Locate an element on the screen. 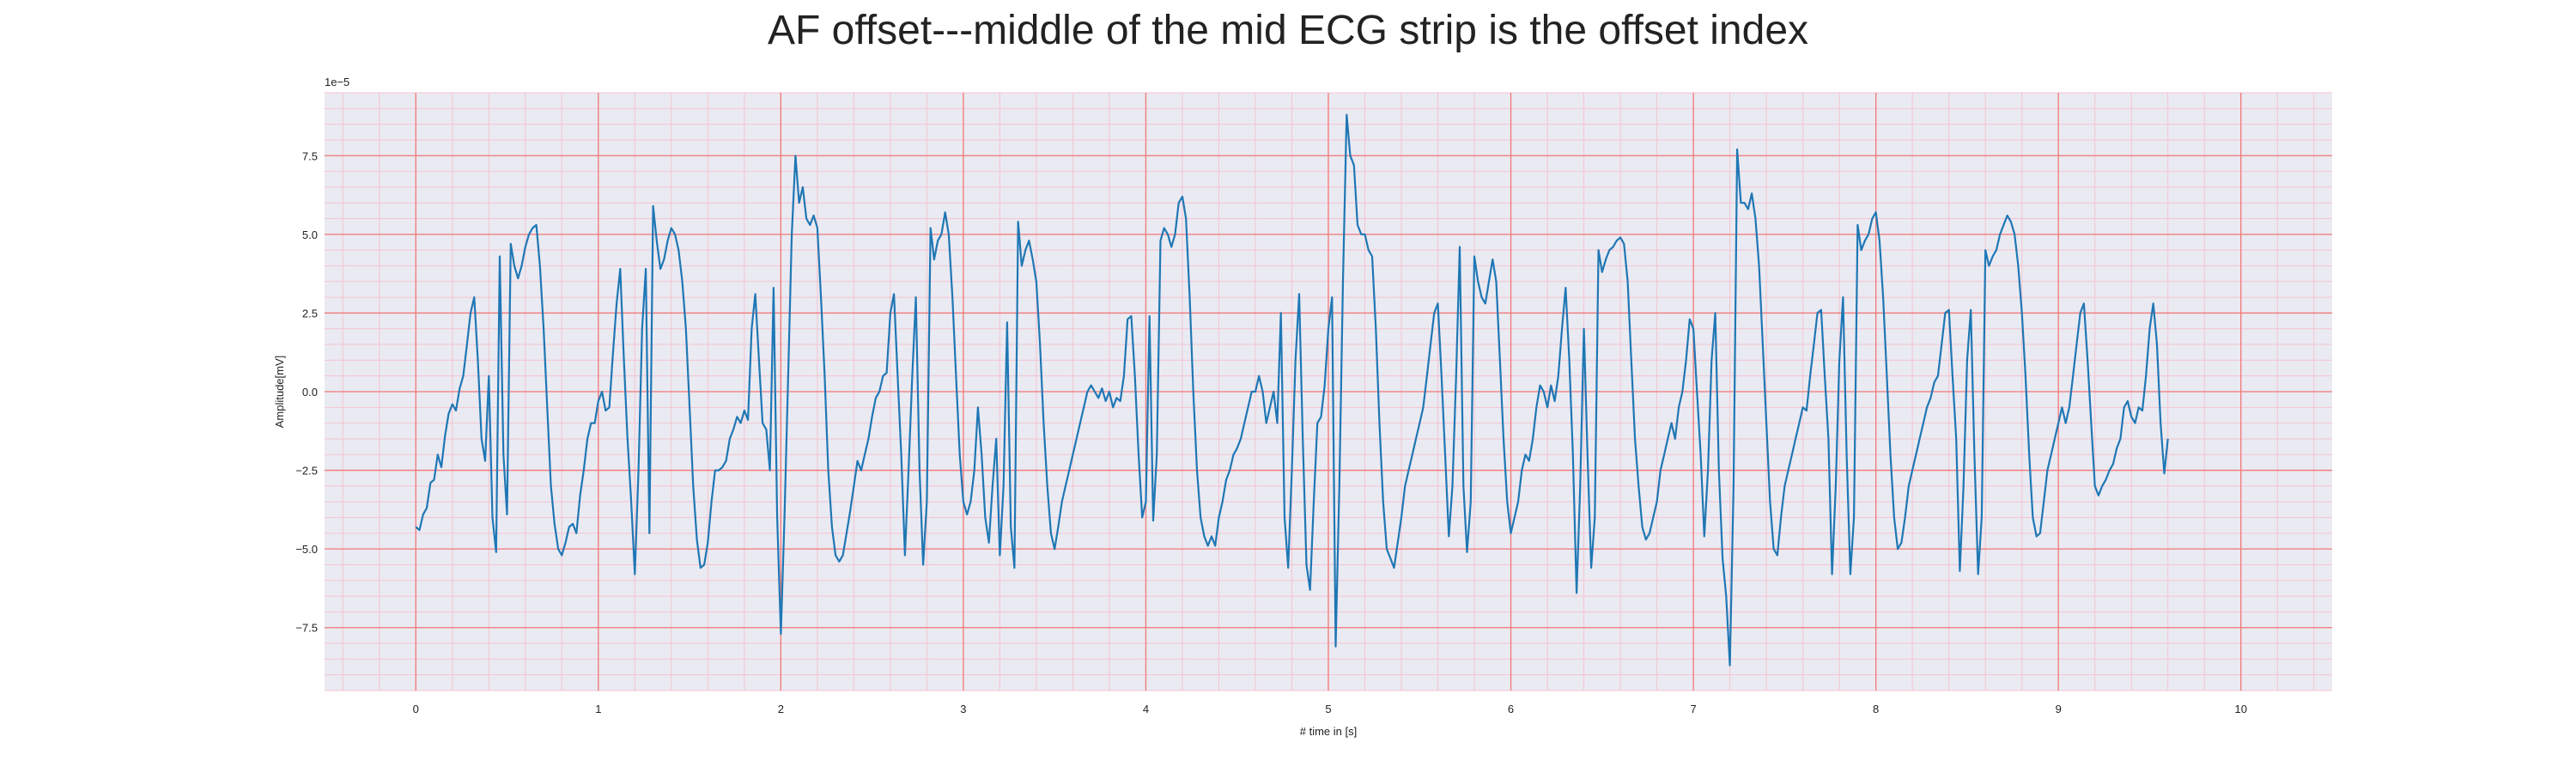 This screenshot has width=2576, height=773. x-axis-label: # time in [s] is located at coordinates (1328, 731).